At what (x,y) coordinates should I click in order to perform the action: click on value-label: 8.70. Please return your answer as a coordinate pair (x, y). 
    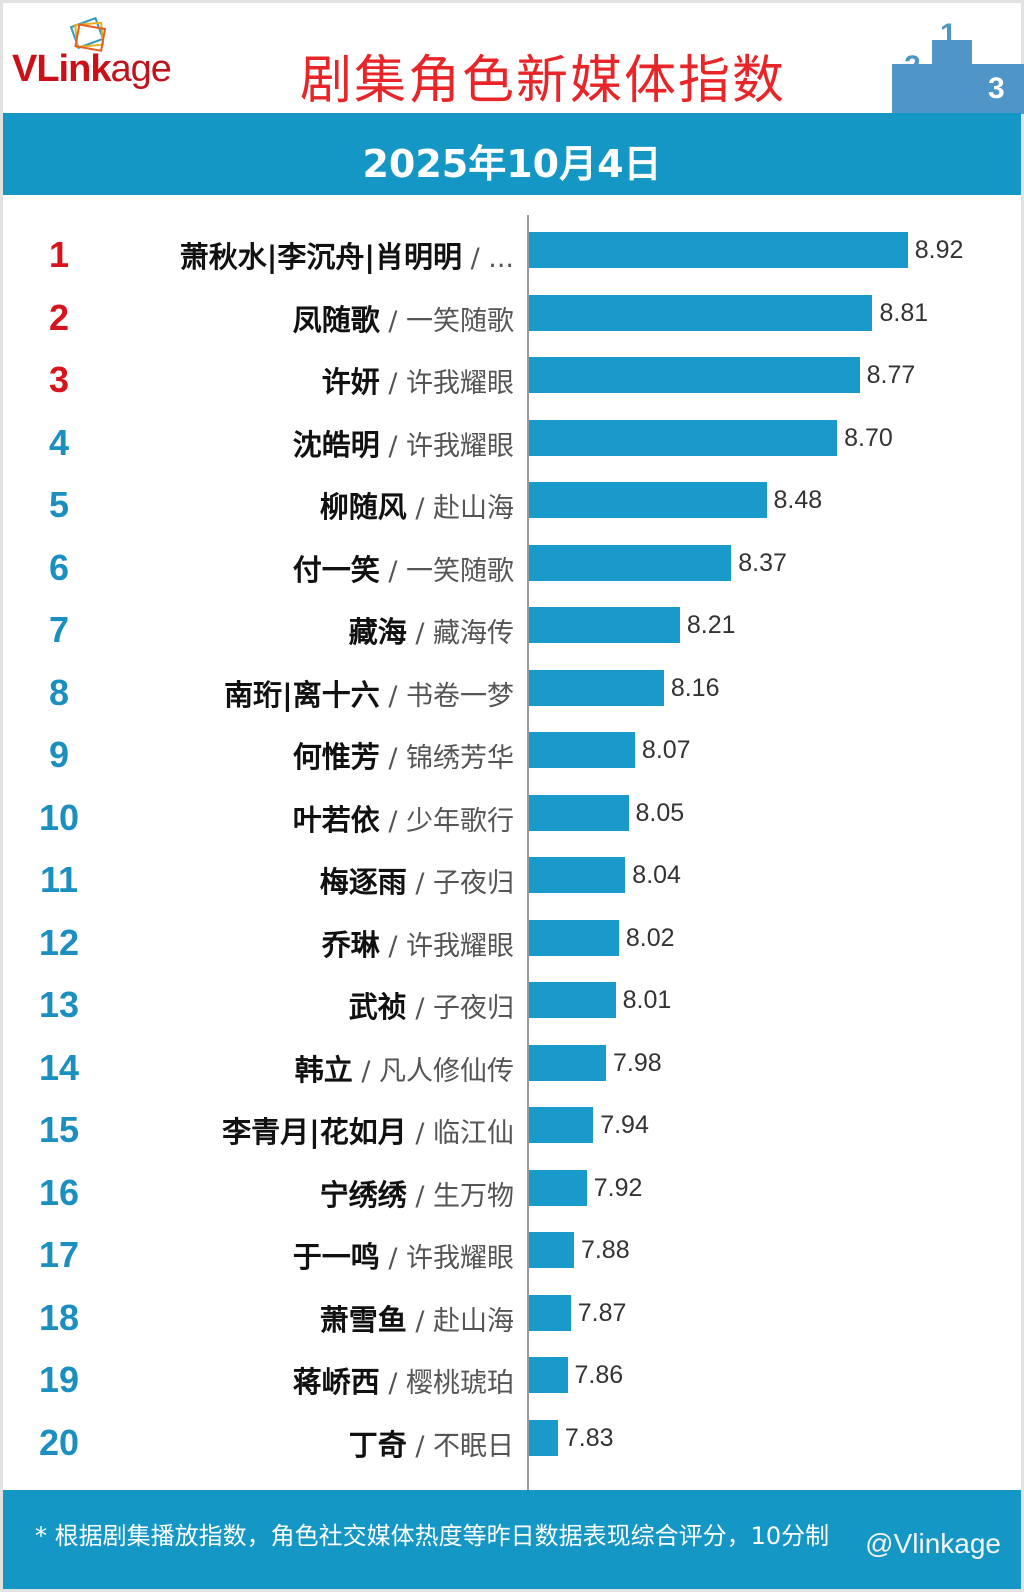
    Looking at the image, I should click on (868, 437).